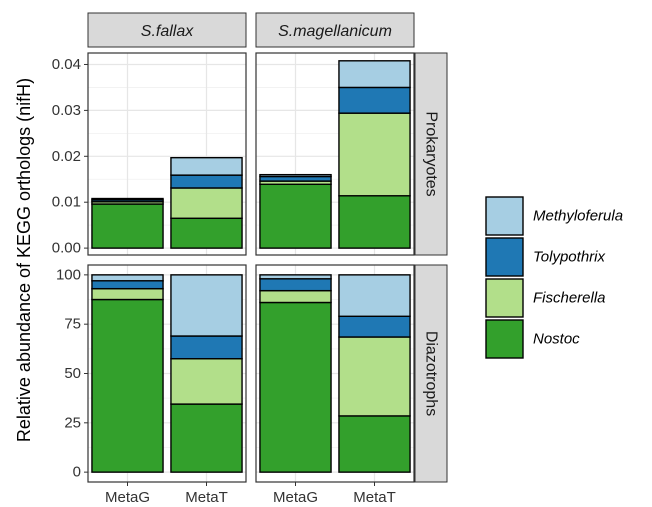  What do you see at coordinates (578, 216) in the screenshot?
I see `legend-label-methyloferula: Methyloferula` at bounding box center [578, 216].